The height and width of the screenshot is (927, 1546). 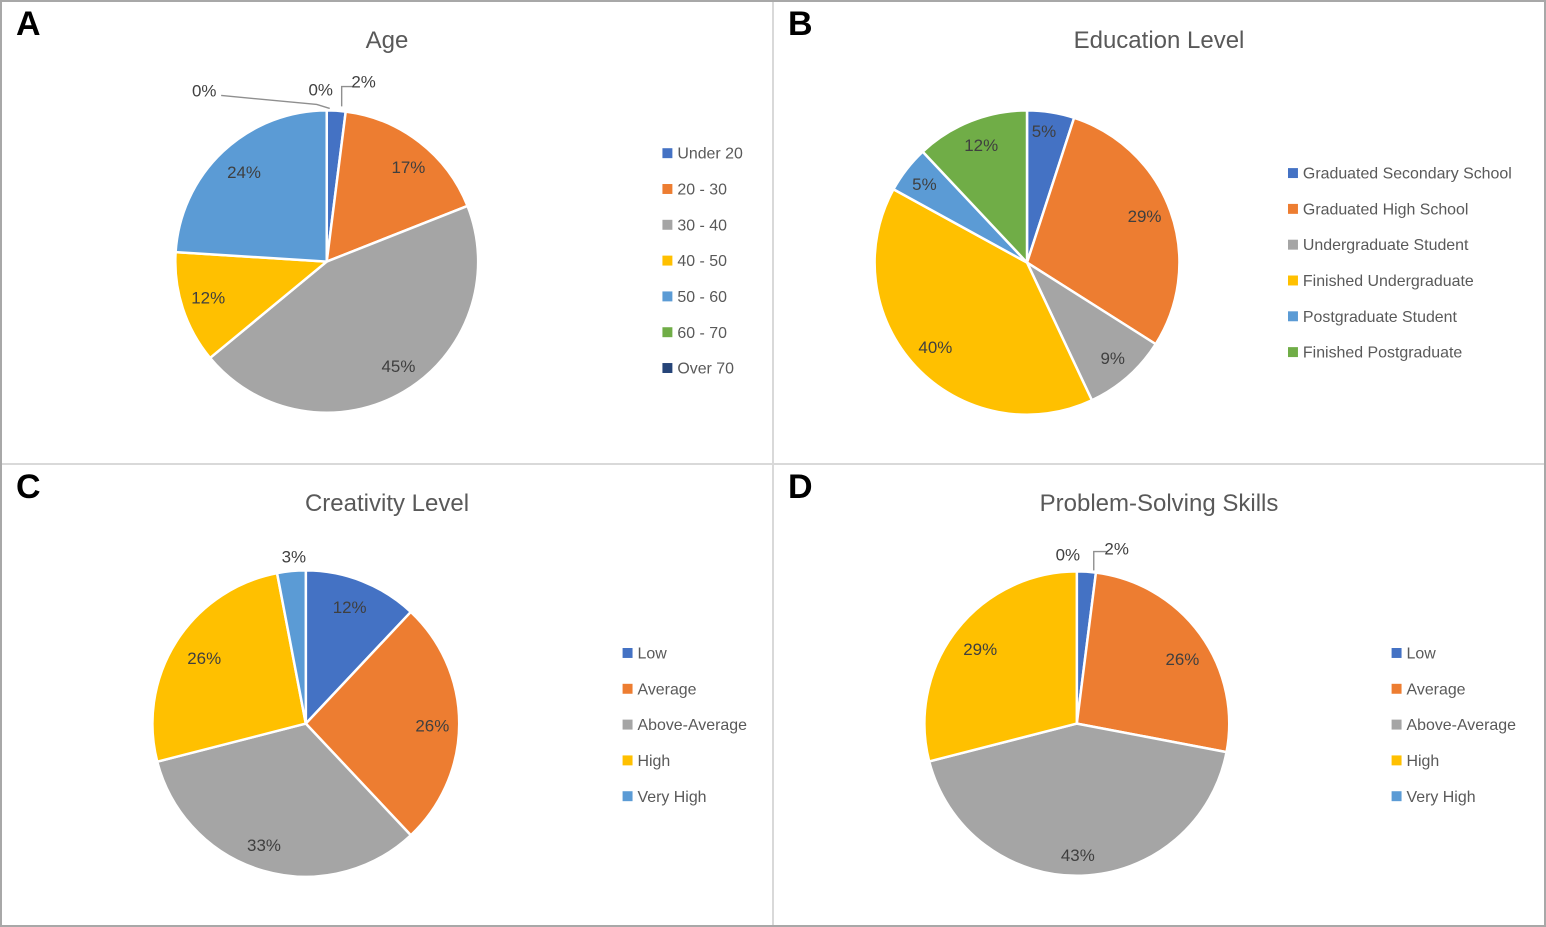 What do you see at coordinates (710, 154) in the screenshot?
I see `legend-label-under-20: Under 20` at bounding box center [710, 154].